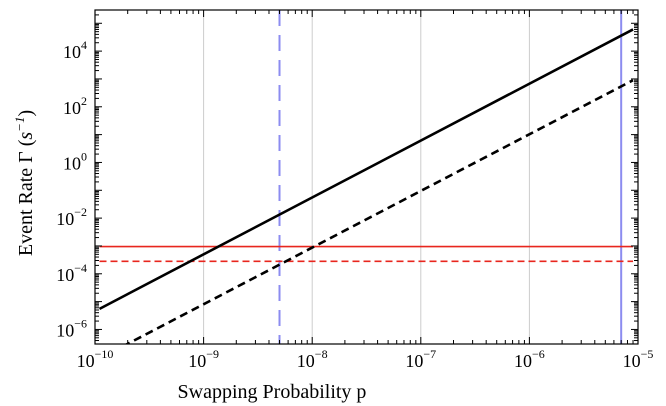 The image size is (666, 406). I want to click on y-axis-label-suffix: ), so click(26, 113).